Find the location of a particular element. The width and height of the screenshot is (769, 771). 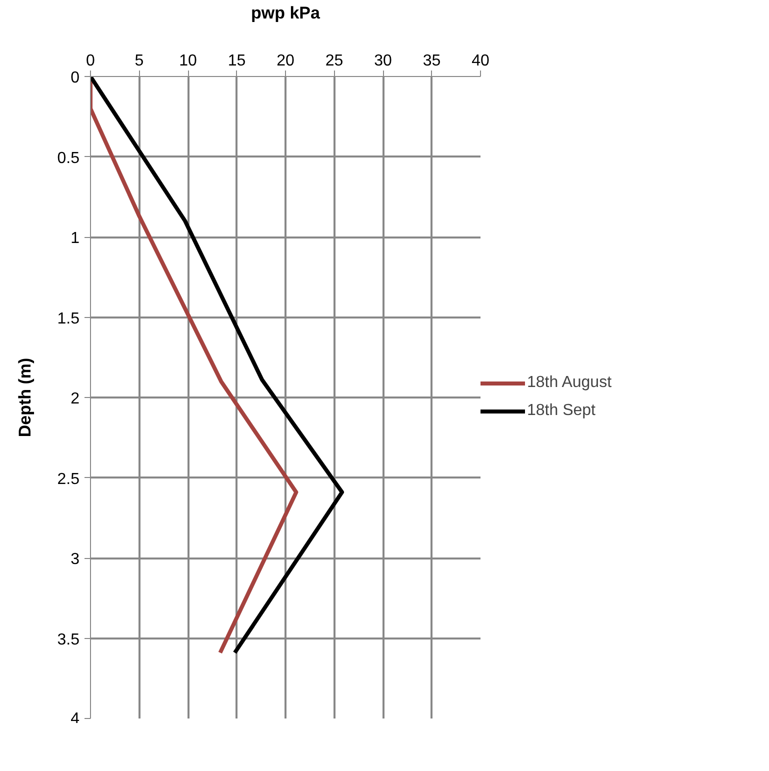

x-tick-label: 35 is located at coordinates (431, 61).